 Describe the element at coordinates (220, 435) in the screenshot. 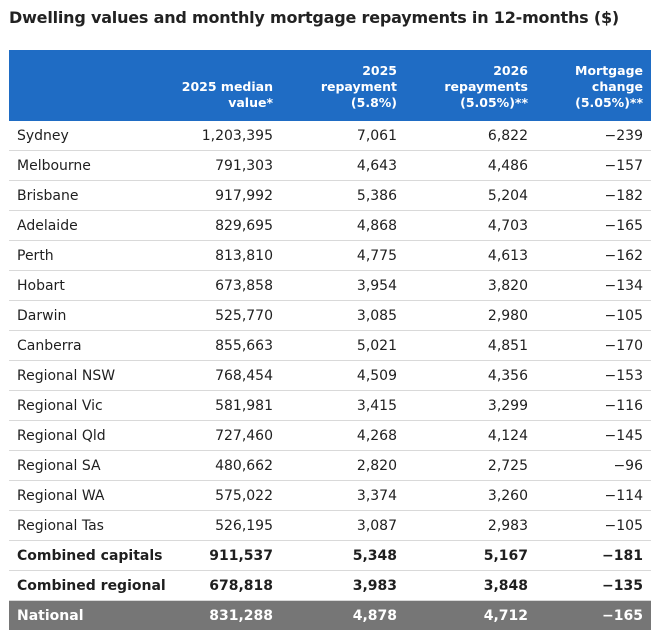

I see `cell-median-value: 727,460` at that location.